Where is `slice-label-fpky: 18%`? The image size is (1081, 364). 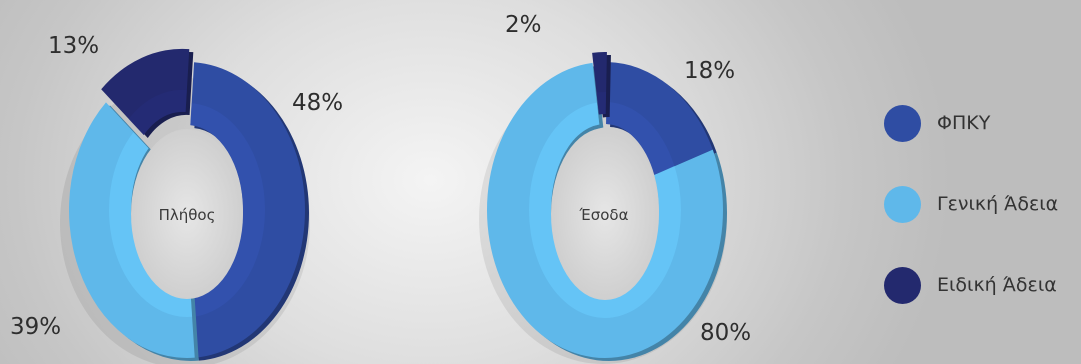
slice-label-fpky: 18% is located at coordinates (709, 71).